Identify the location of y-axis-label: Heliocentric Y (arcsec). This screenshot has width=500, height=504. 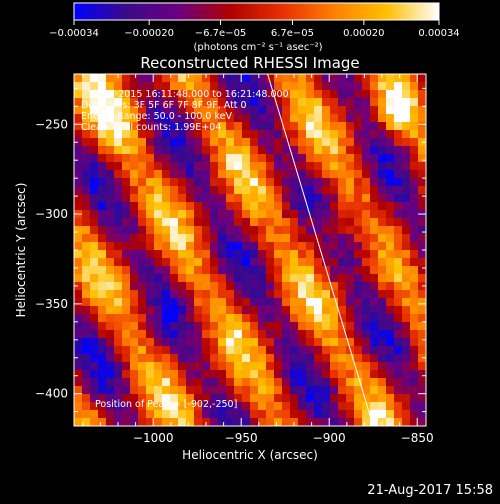
(21, 250).